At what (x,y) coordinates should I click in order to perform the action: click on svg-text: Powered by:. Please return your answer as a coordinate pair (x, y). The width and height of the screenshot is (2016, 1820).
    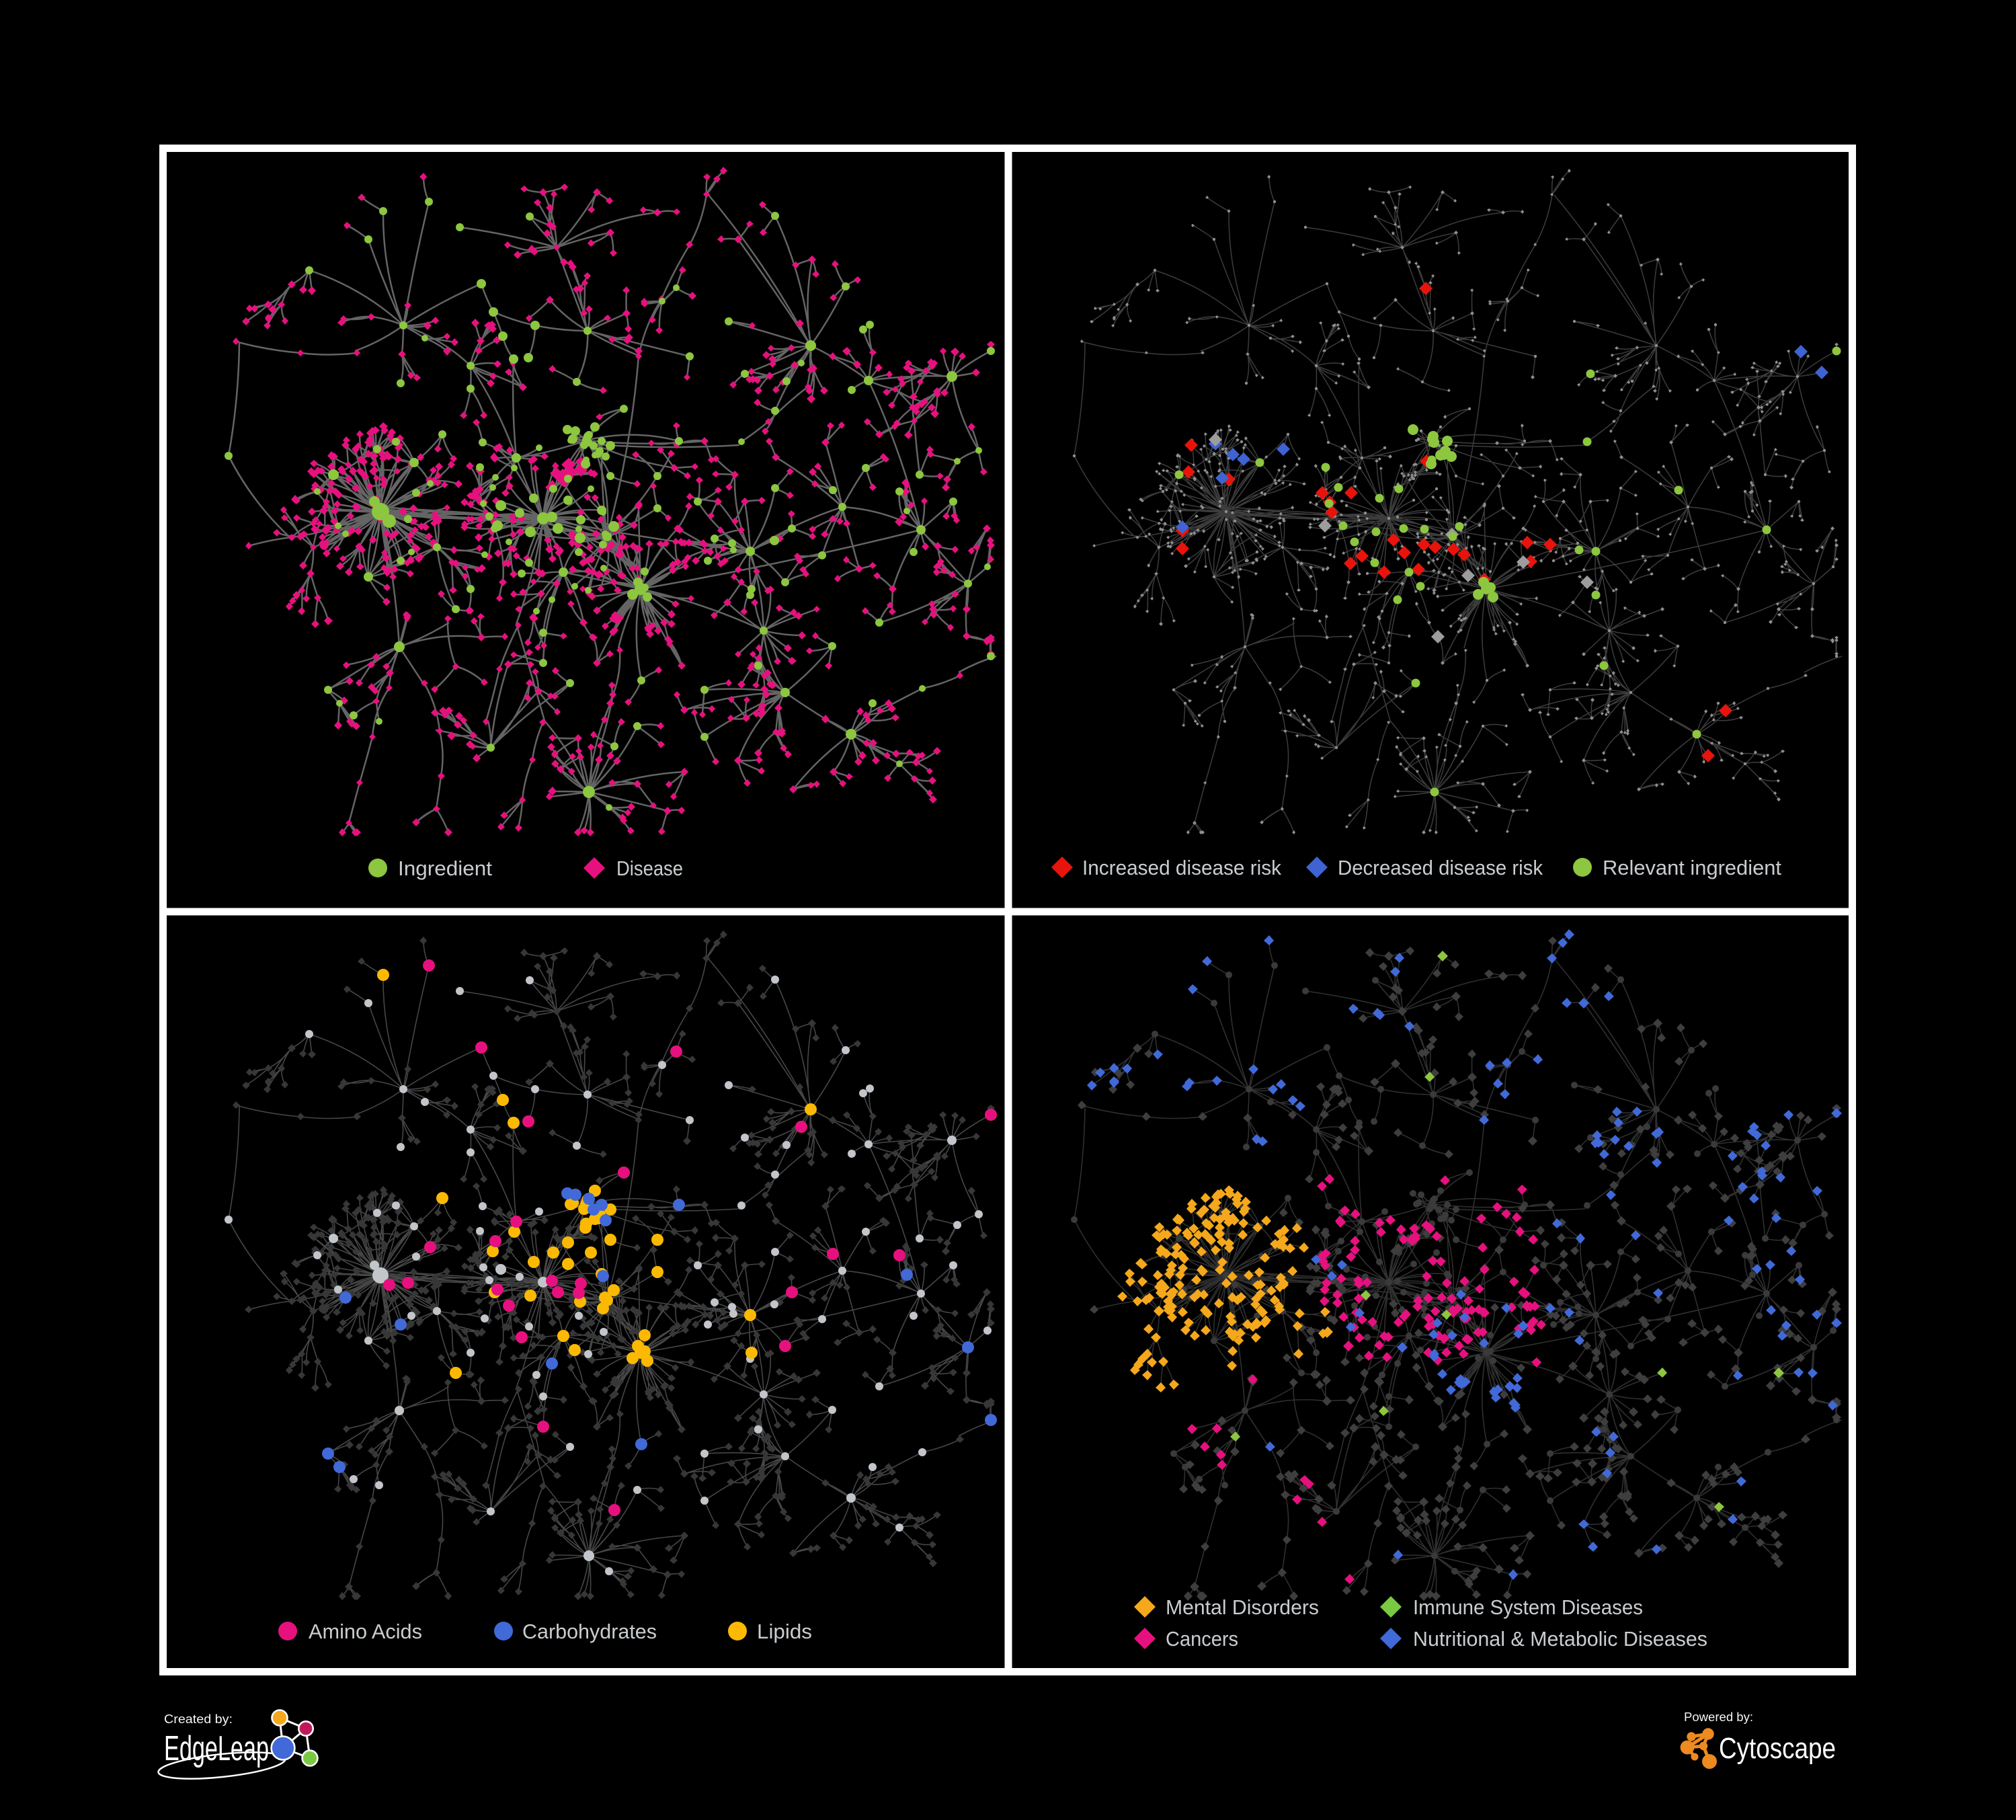
    Looking at the image, I should click on (1718, 1717).